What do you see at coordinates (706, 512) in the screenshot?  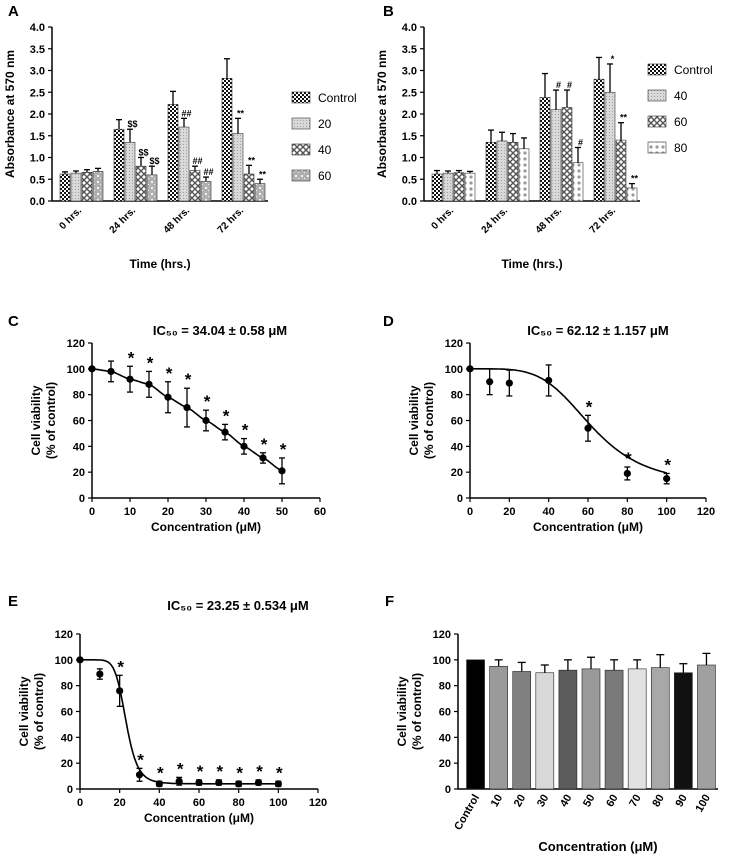 I see `x-tick-label: 120` at bounding box center [706, 512].